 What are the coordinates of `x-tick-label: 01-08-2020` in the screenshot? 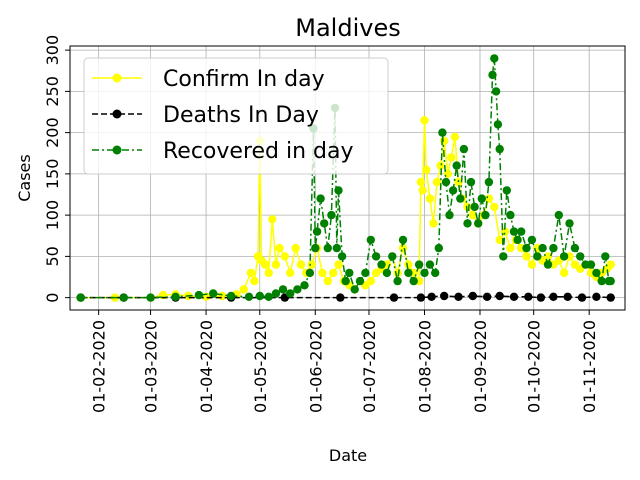 It's located at (424, 366).